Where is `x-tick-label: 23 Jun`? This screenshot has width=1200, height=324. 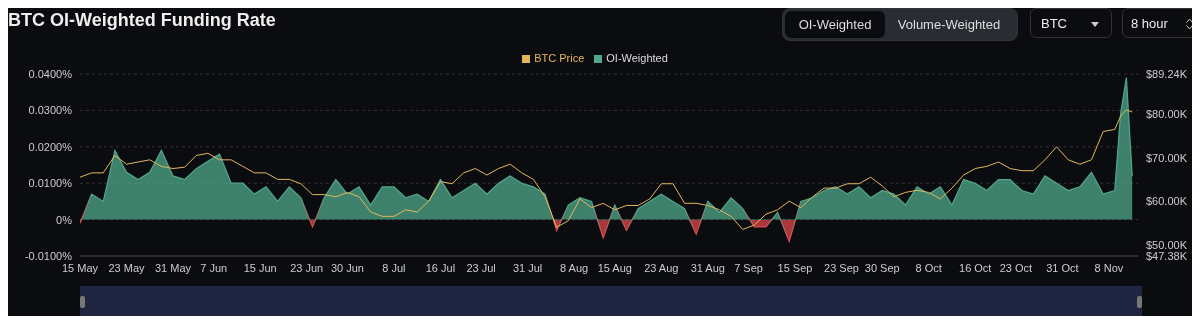 x-tick-label: 23 Jun is located at coordinates (307, 267).